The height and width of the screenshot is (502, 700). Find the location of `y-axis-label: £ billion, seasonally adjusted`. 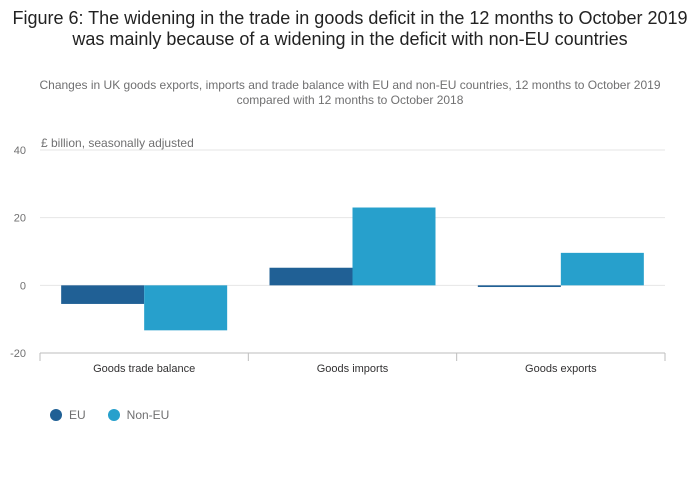

y-axis-label: £ billion, seasonally adjusted is located at coordinates (117, 143).